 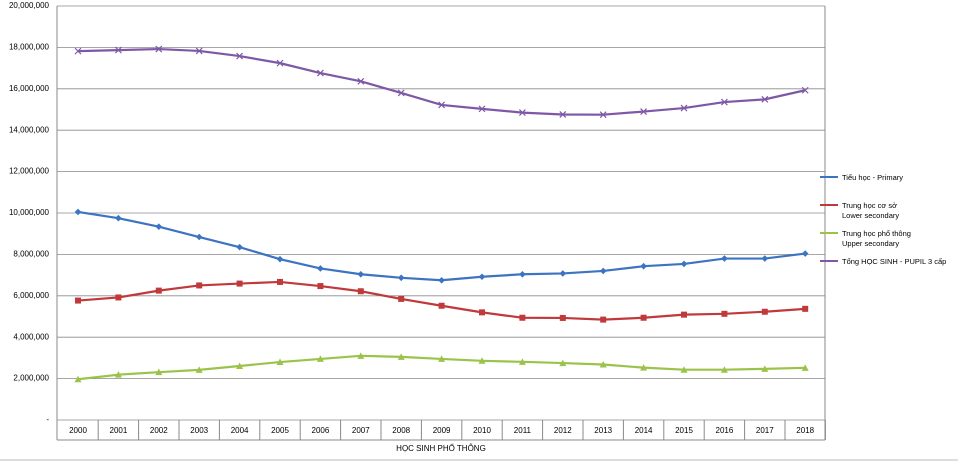 What do you see at coordinates (765, 430) in the screenshot?
I see `x-tick-label: 2017` at bounding box center [765, 430].